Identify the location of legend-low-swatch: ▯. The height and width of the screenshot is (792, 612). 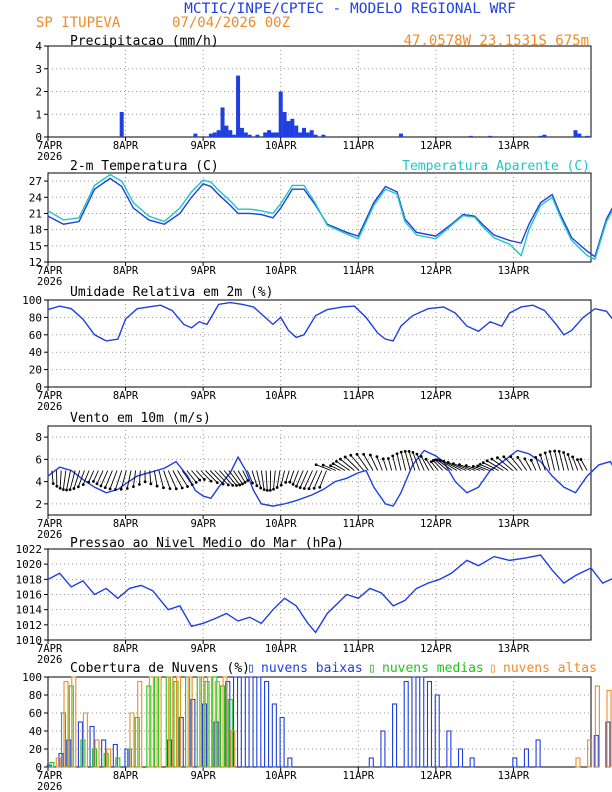
(251, 668).